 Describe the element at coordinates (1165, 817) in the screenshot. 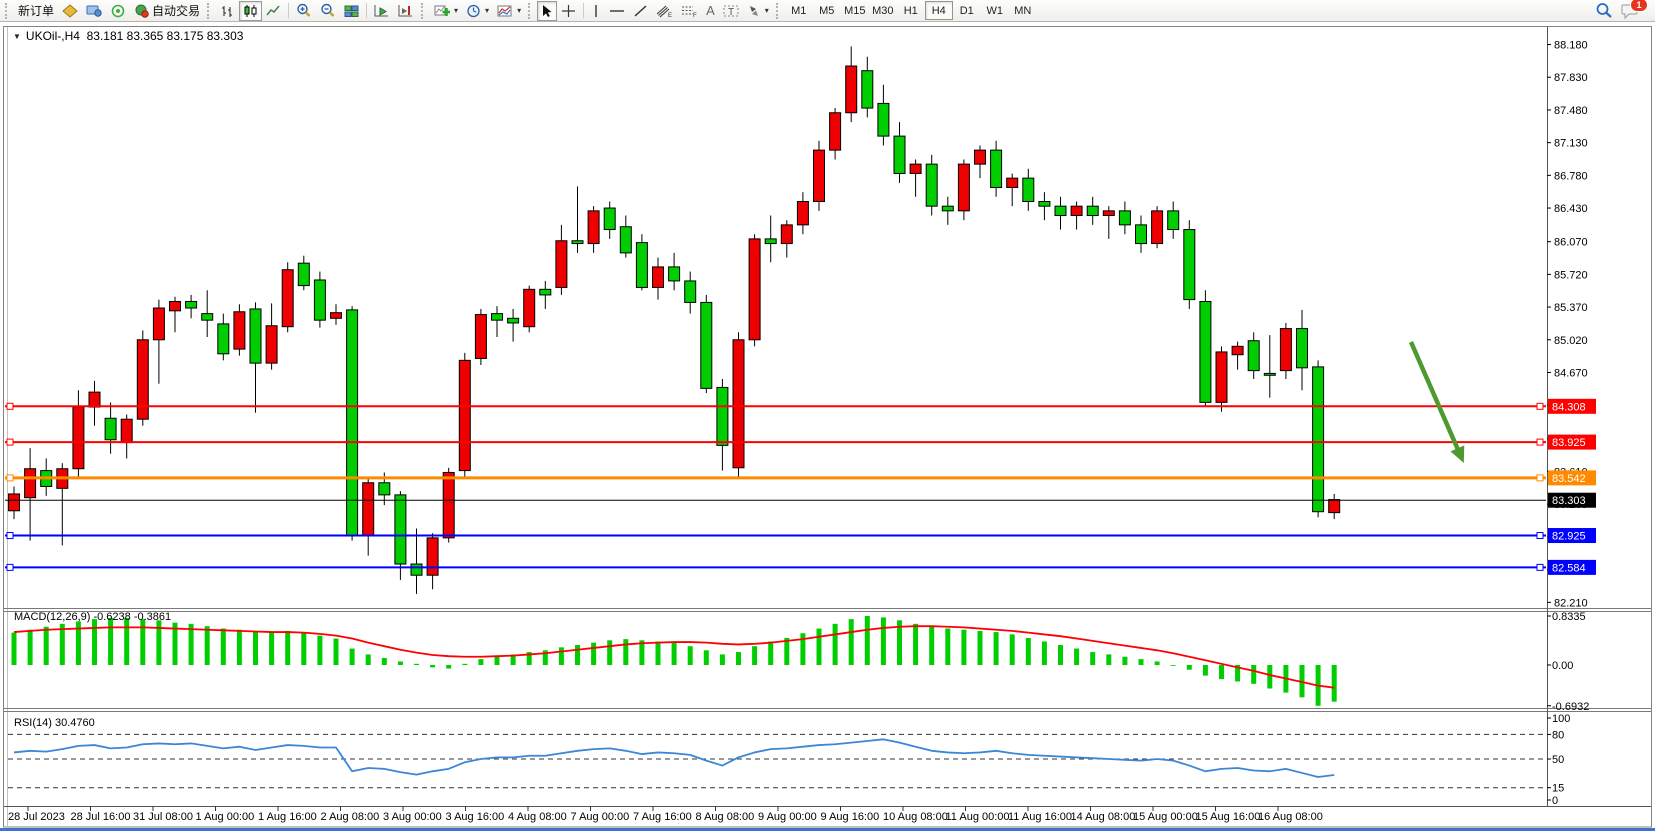

I see `svg-text: 15 Aug 00:00` at that location.